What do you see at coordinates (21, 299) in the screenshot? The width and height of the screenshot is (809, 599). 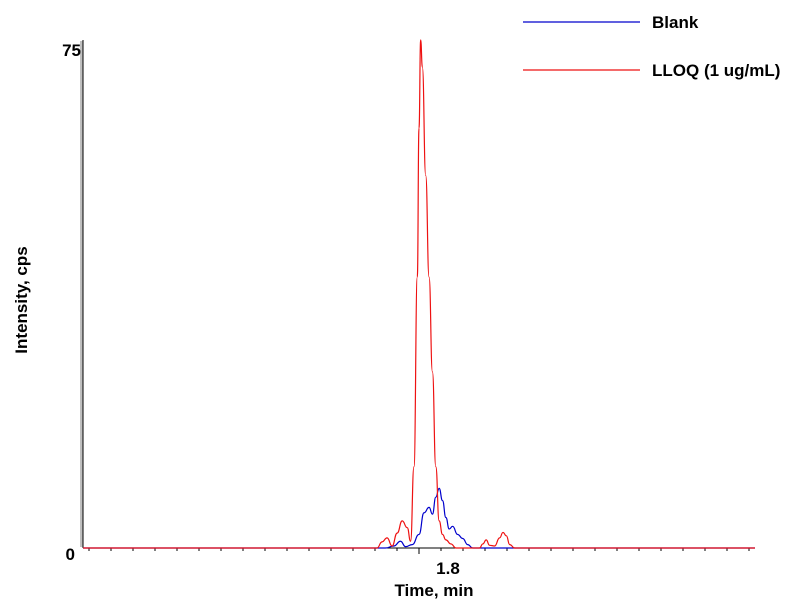 I see `y-axis-title: Intensity, cps` at bounding box center [21, 299].